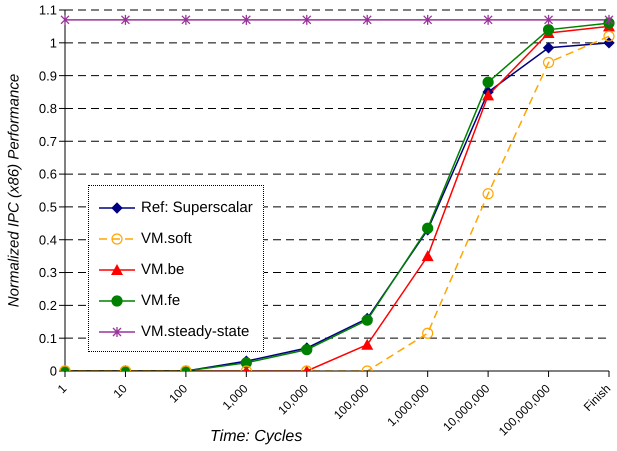  What do you see at coordinates (47, 174) in the screenshot?
I see `y-tick-label: 0.6` at bounding box center [47, 174].